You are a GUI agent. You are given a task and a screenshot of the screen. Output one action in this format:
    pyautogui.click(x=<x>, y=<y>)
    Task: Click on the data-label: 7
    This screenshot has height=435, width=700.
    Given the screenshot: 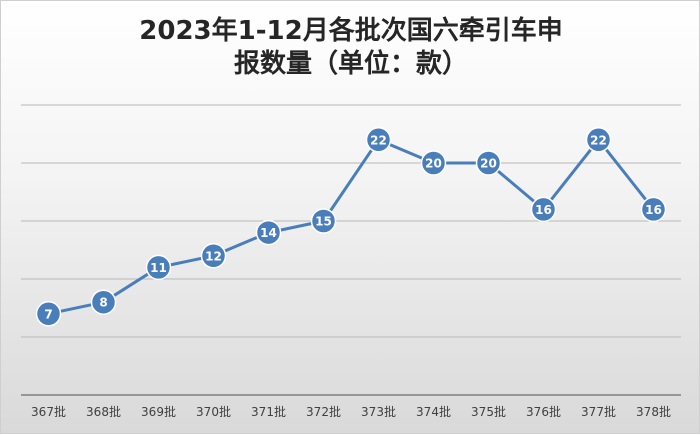 What is the action you would take?
    pyautogui.click(x=48, y=314)
    